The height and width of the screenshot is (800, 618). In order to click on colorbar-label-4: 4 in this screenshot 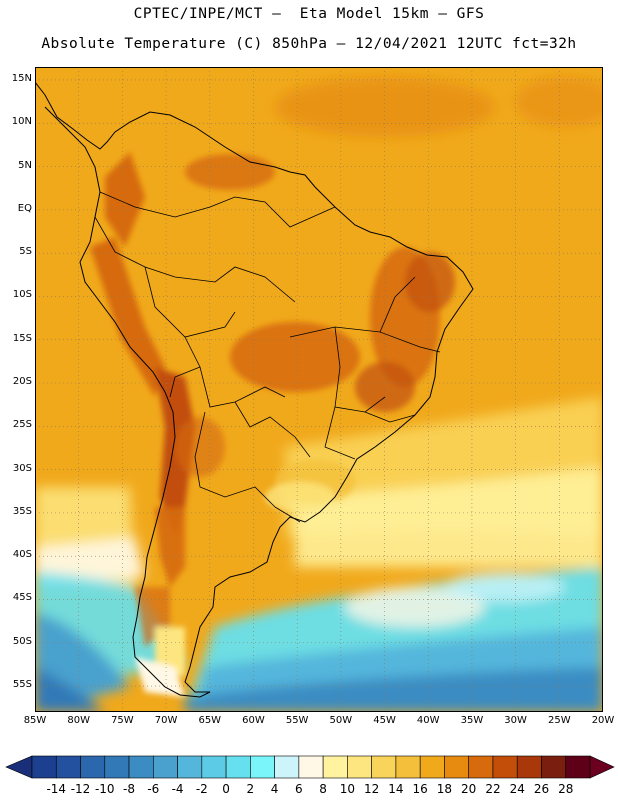, I will do `click(275, 789)`.